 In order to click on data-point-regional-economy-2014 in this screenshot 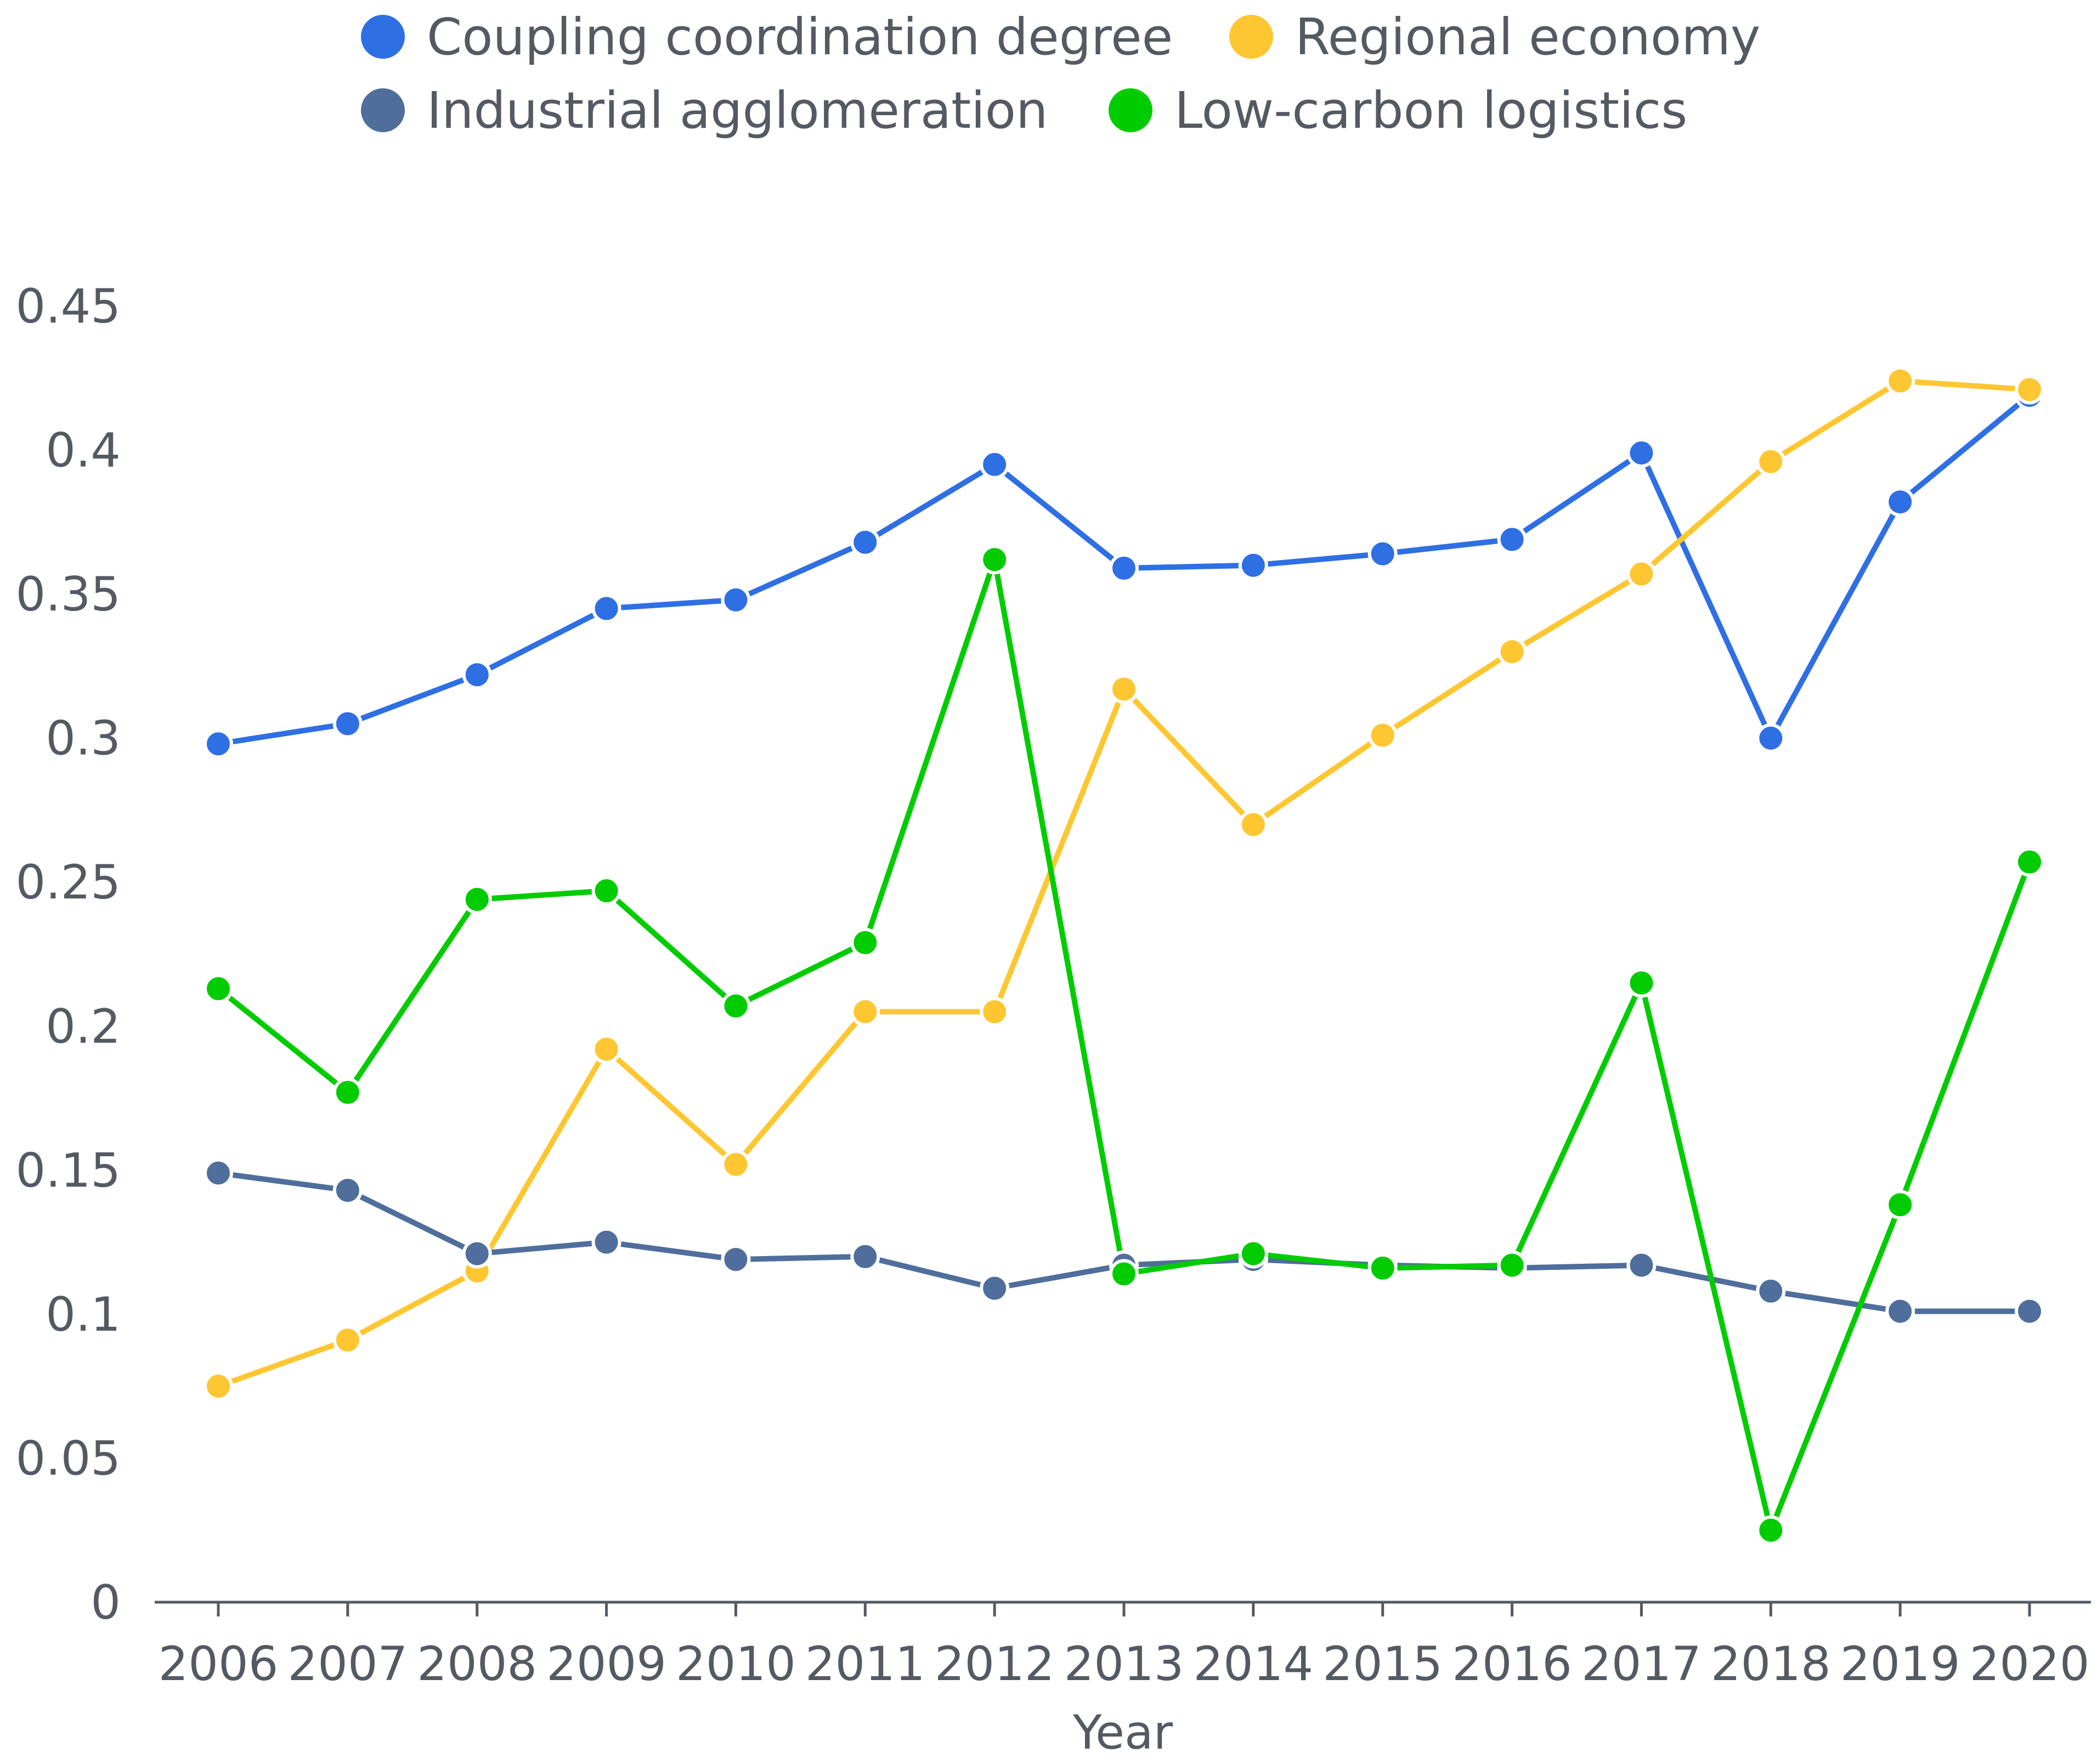, I will do `click(1253, 825)`.